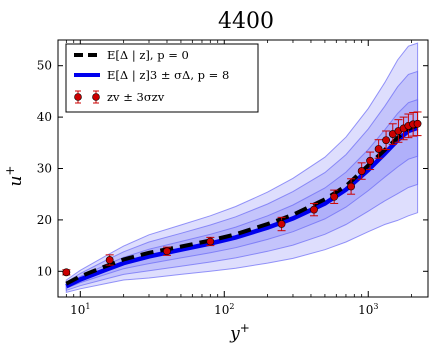  I want to click on x-tick-label: 10², so click(224, 309).